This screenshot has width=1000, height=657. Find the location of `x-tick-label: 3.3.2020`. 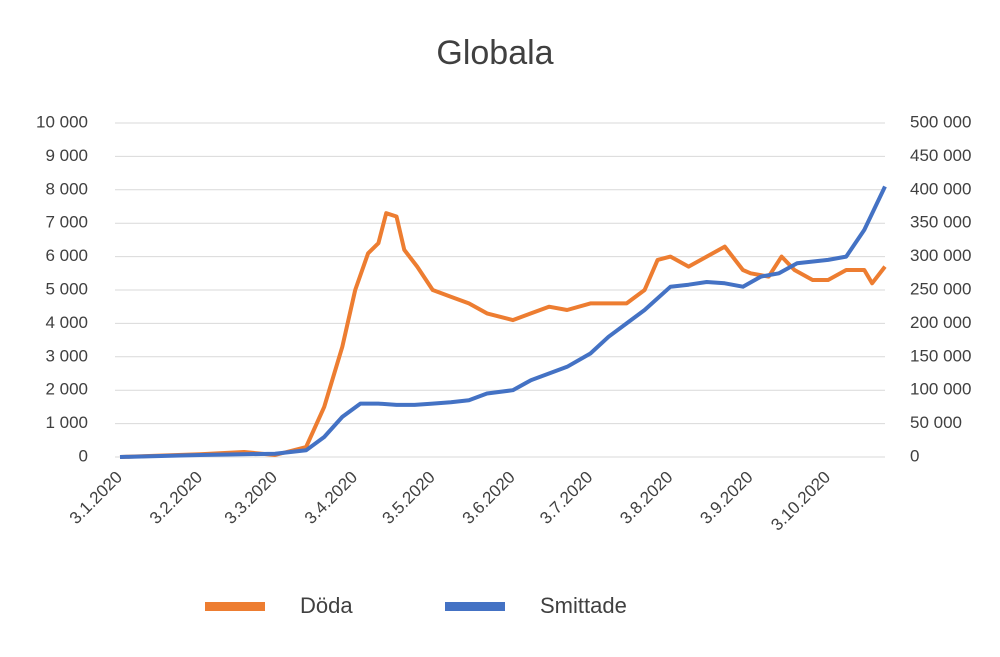

x-tick-label: 3.3.2020 is located at coordinates (251, 498).